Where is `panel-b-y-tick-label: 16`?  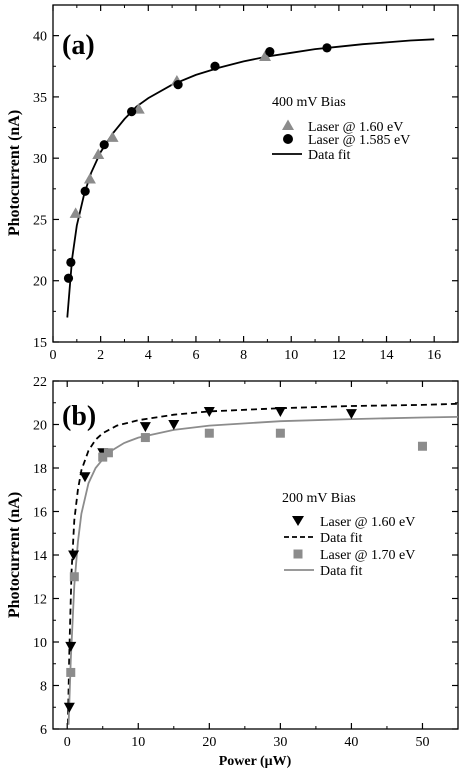
panel-b-y-tick-label: 16 is located at coordinates (40, 513).